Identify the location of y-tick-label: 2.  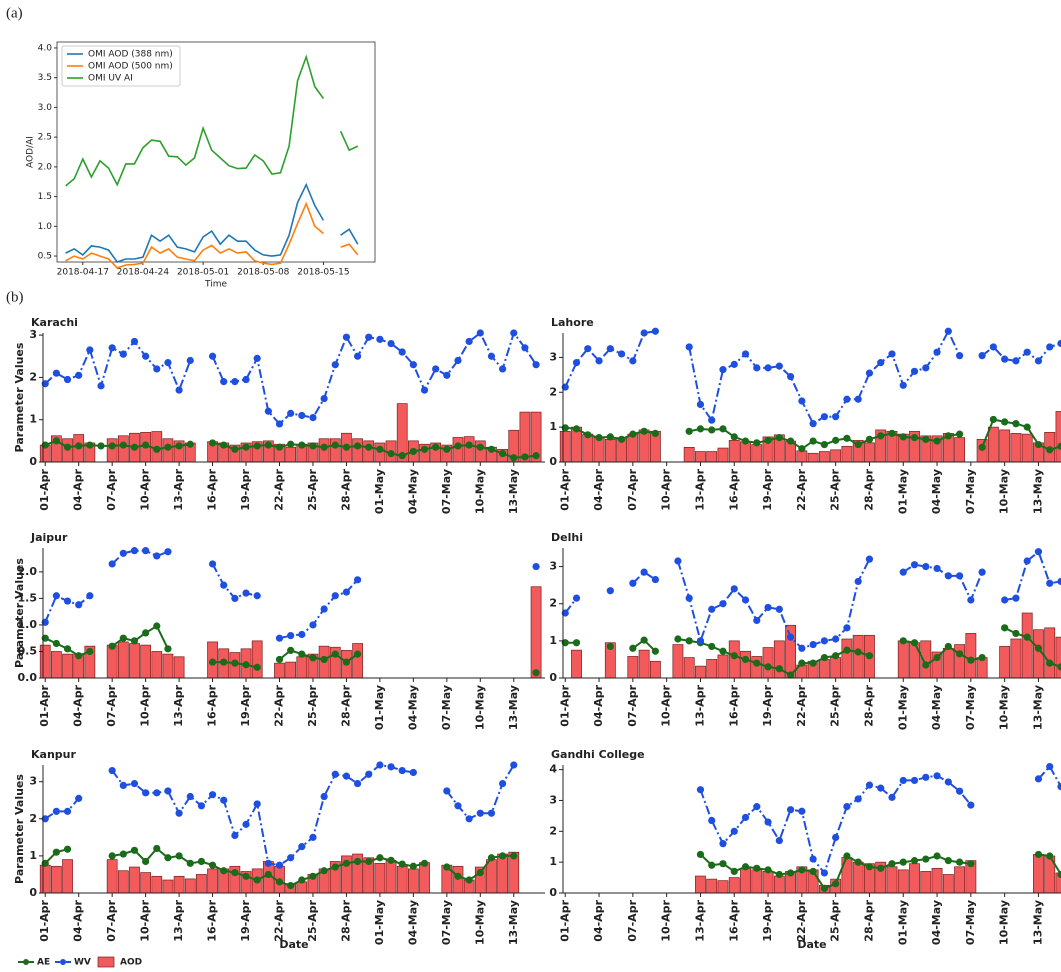
(553, 391).